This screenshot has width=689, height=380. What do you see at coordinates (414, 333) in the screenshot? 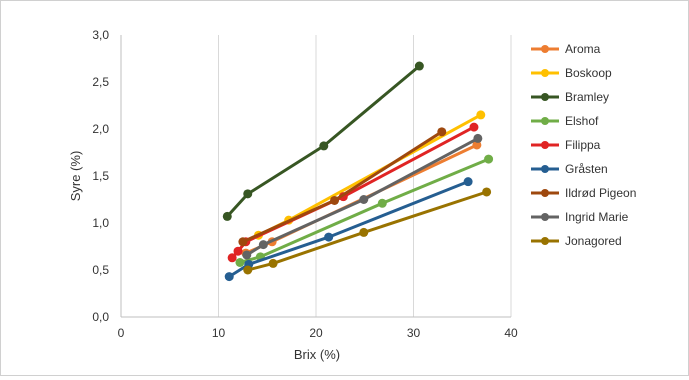
I see `x-tick-label: 30` at bounding box center [414, 333].